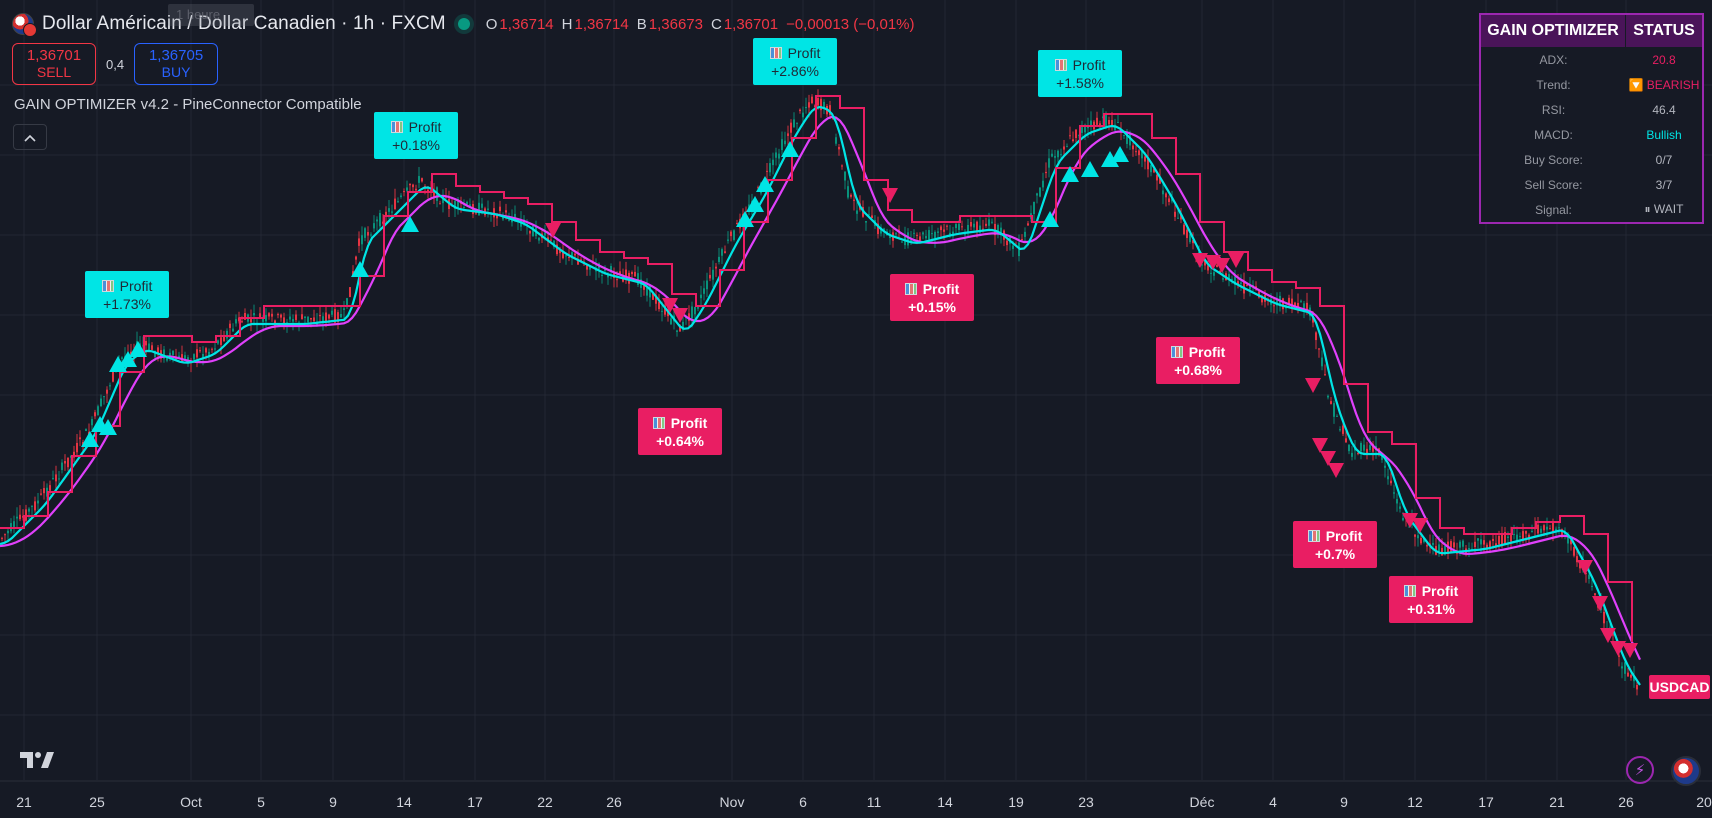 Image resolution: width=1712 pixels, height=818 pixels. I want to click on bolt-icon: ⚡, so click(1640, 770).